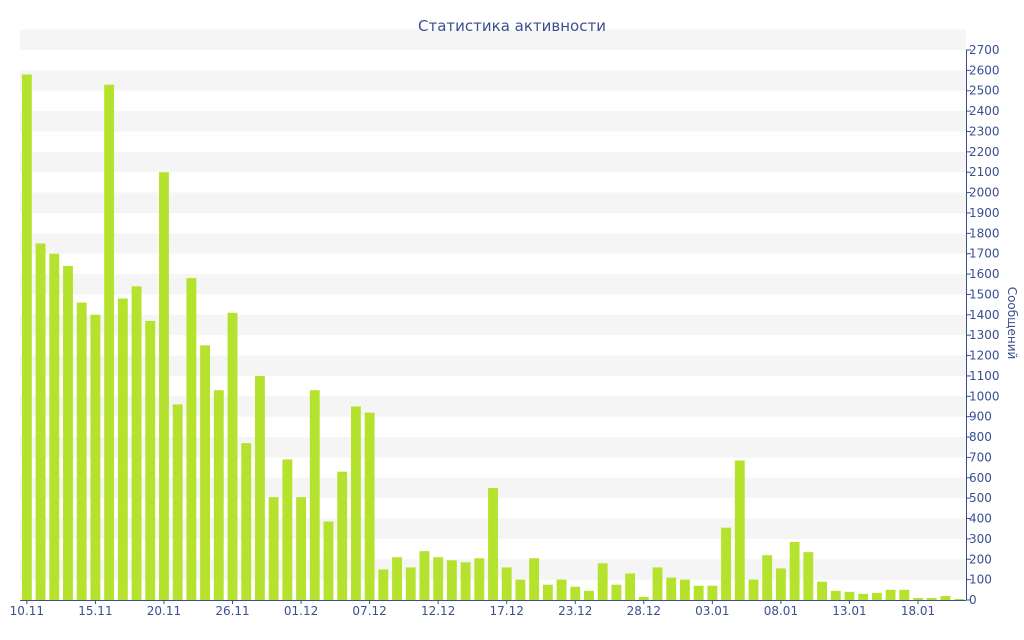 This screenshot has height=640, width=1024. Describe the element at coordinates (984, 193) in the screenshot. I see `y-tick-label: 2000` at that location.